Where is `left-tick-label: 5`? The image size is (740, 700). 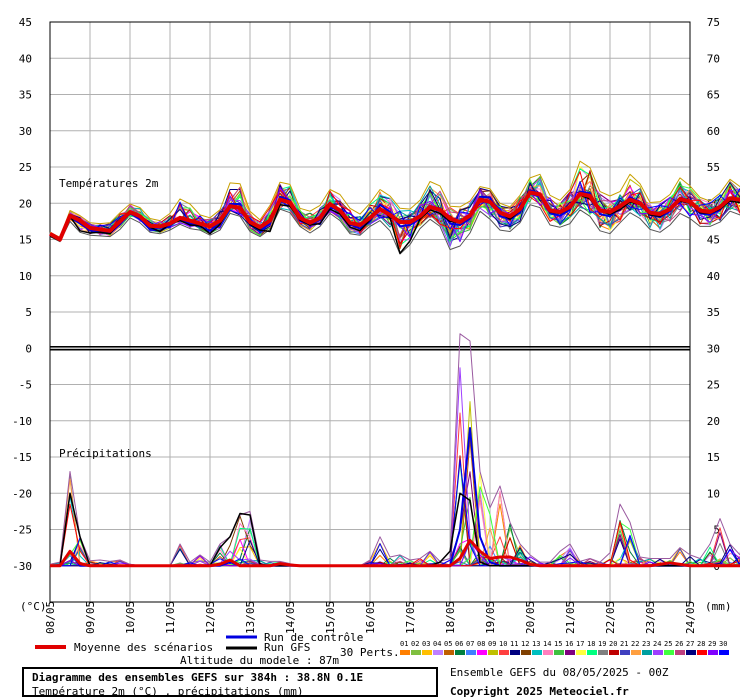 left-tick-label: 5 is located at coordinates (28, 312).